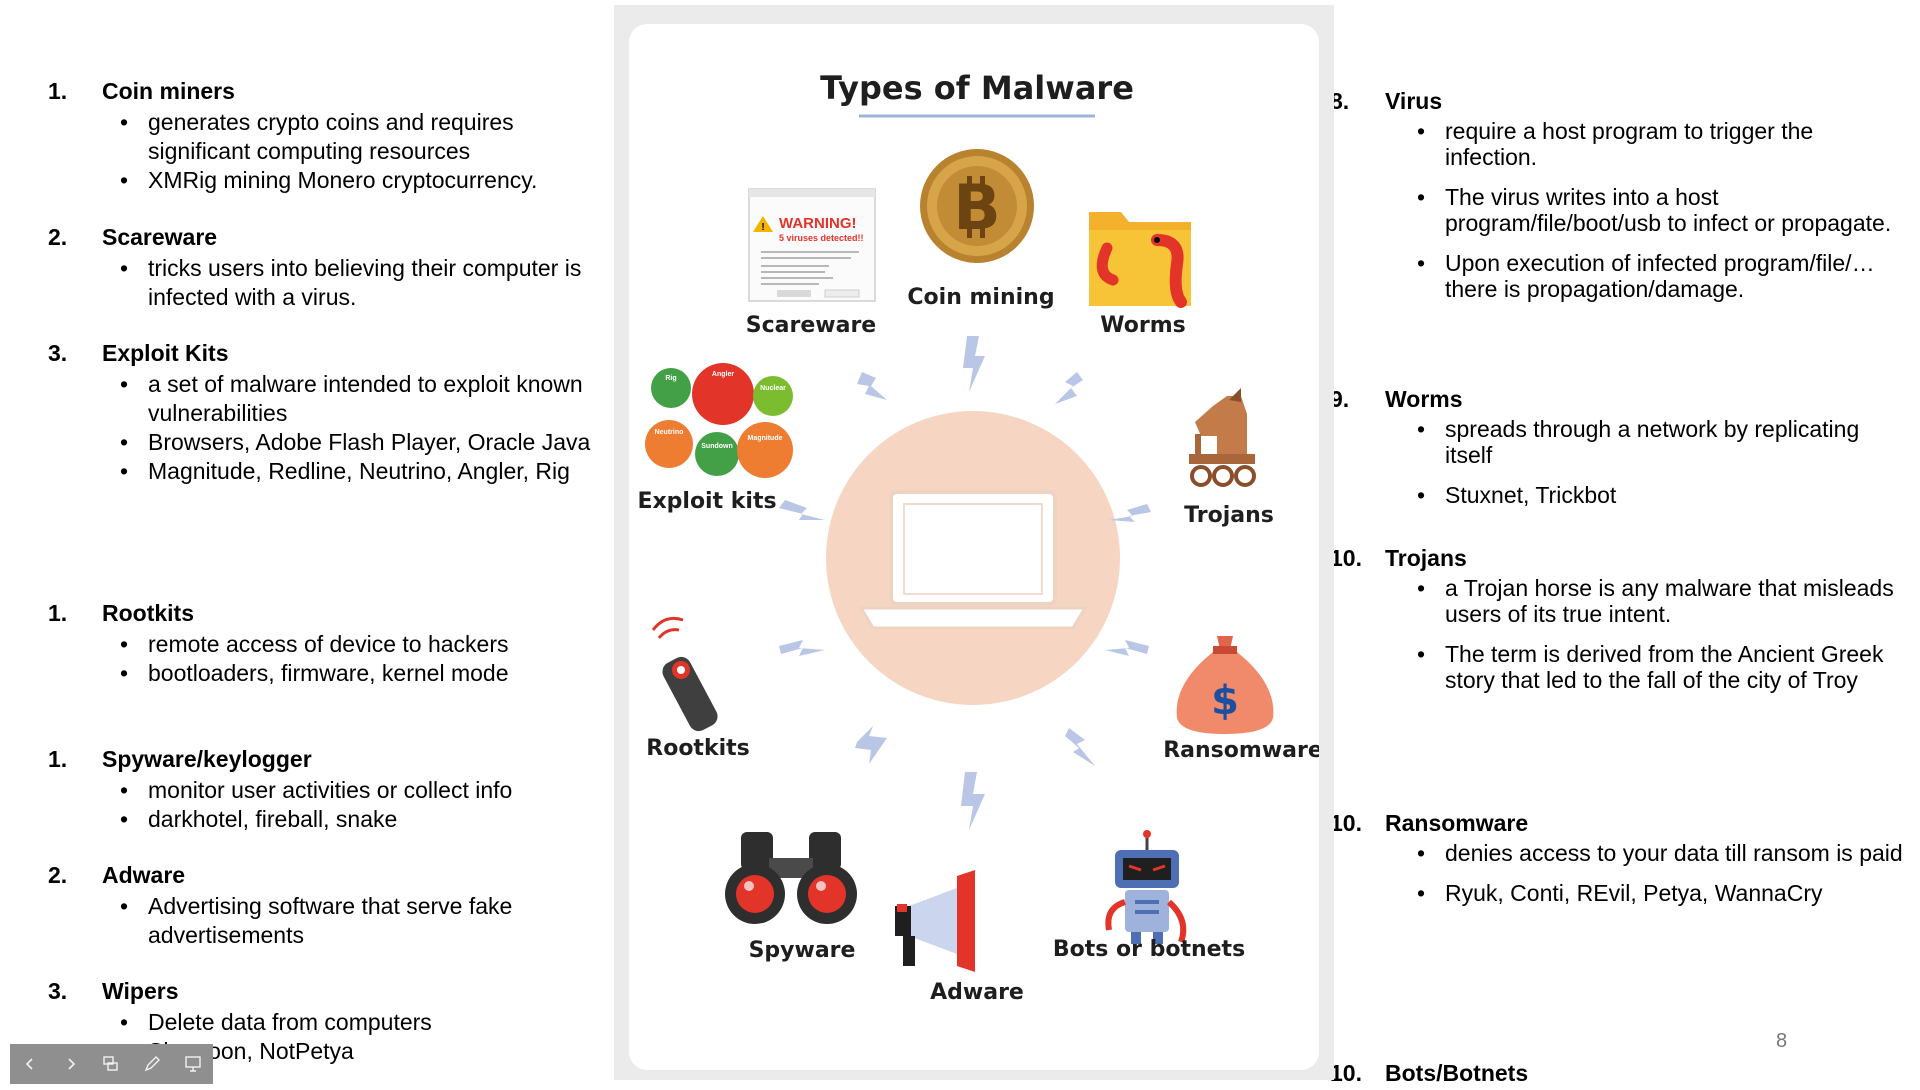 The width and height of the screenshot is (1920, 1090). What do you see at coordinates (1241, 750) in the screenshot?
I see `label-ransomware: Ransomware` at bounding box center [1241, 750].